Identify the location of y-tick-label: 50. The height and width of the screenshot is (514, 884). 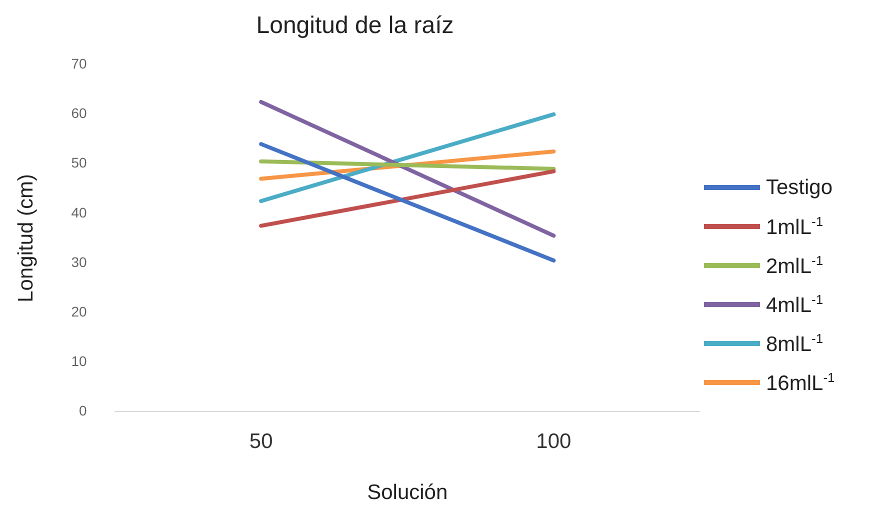
(79, 162).